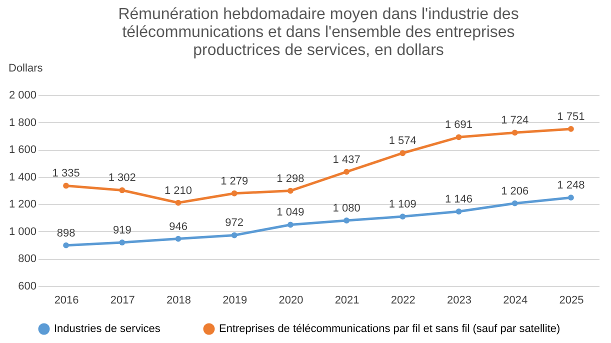 This screenshot has height=343, width=611. What do you see at coordinates (22, 150) in the screenshot?
I see `y-tick-label: 1 600` at bounding box center [22, 150].